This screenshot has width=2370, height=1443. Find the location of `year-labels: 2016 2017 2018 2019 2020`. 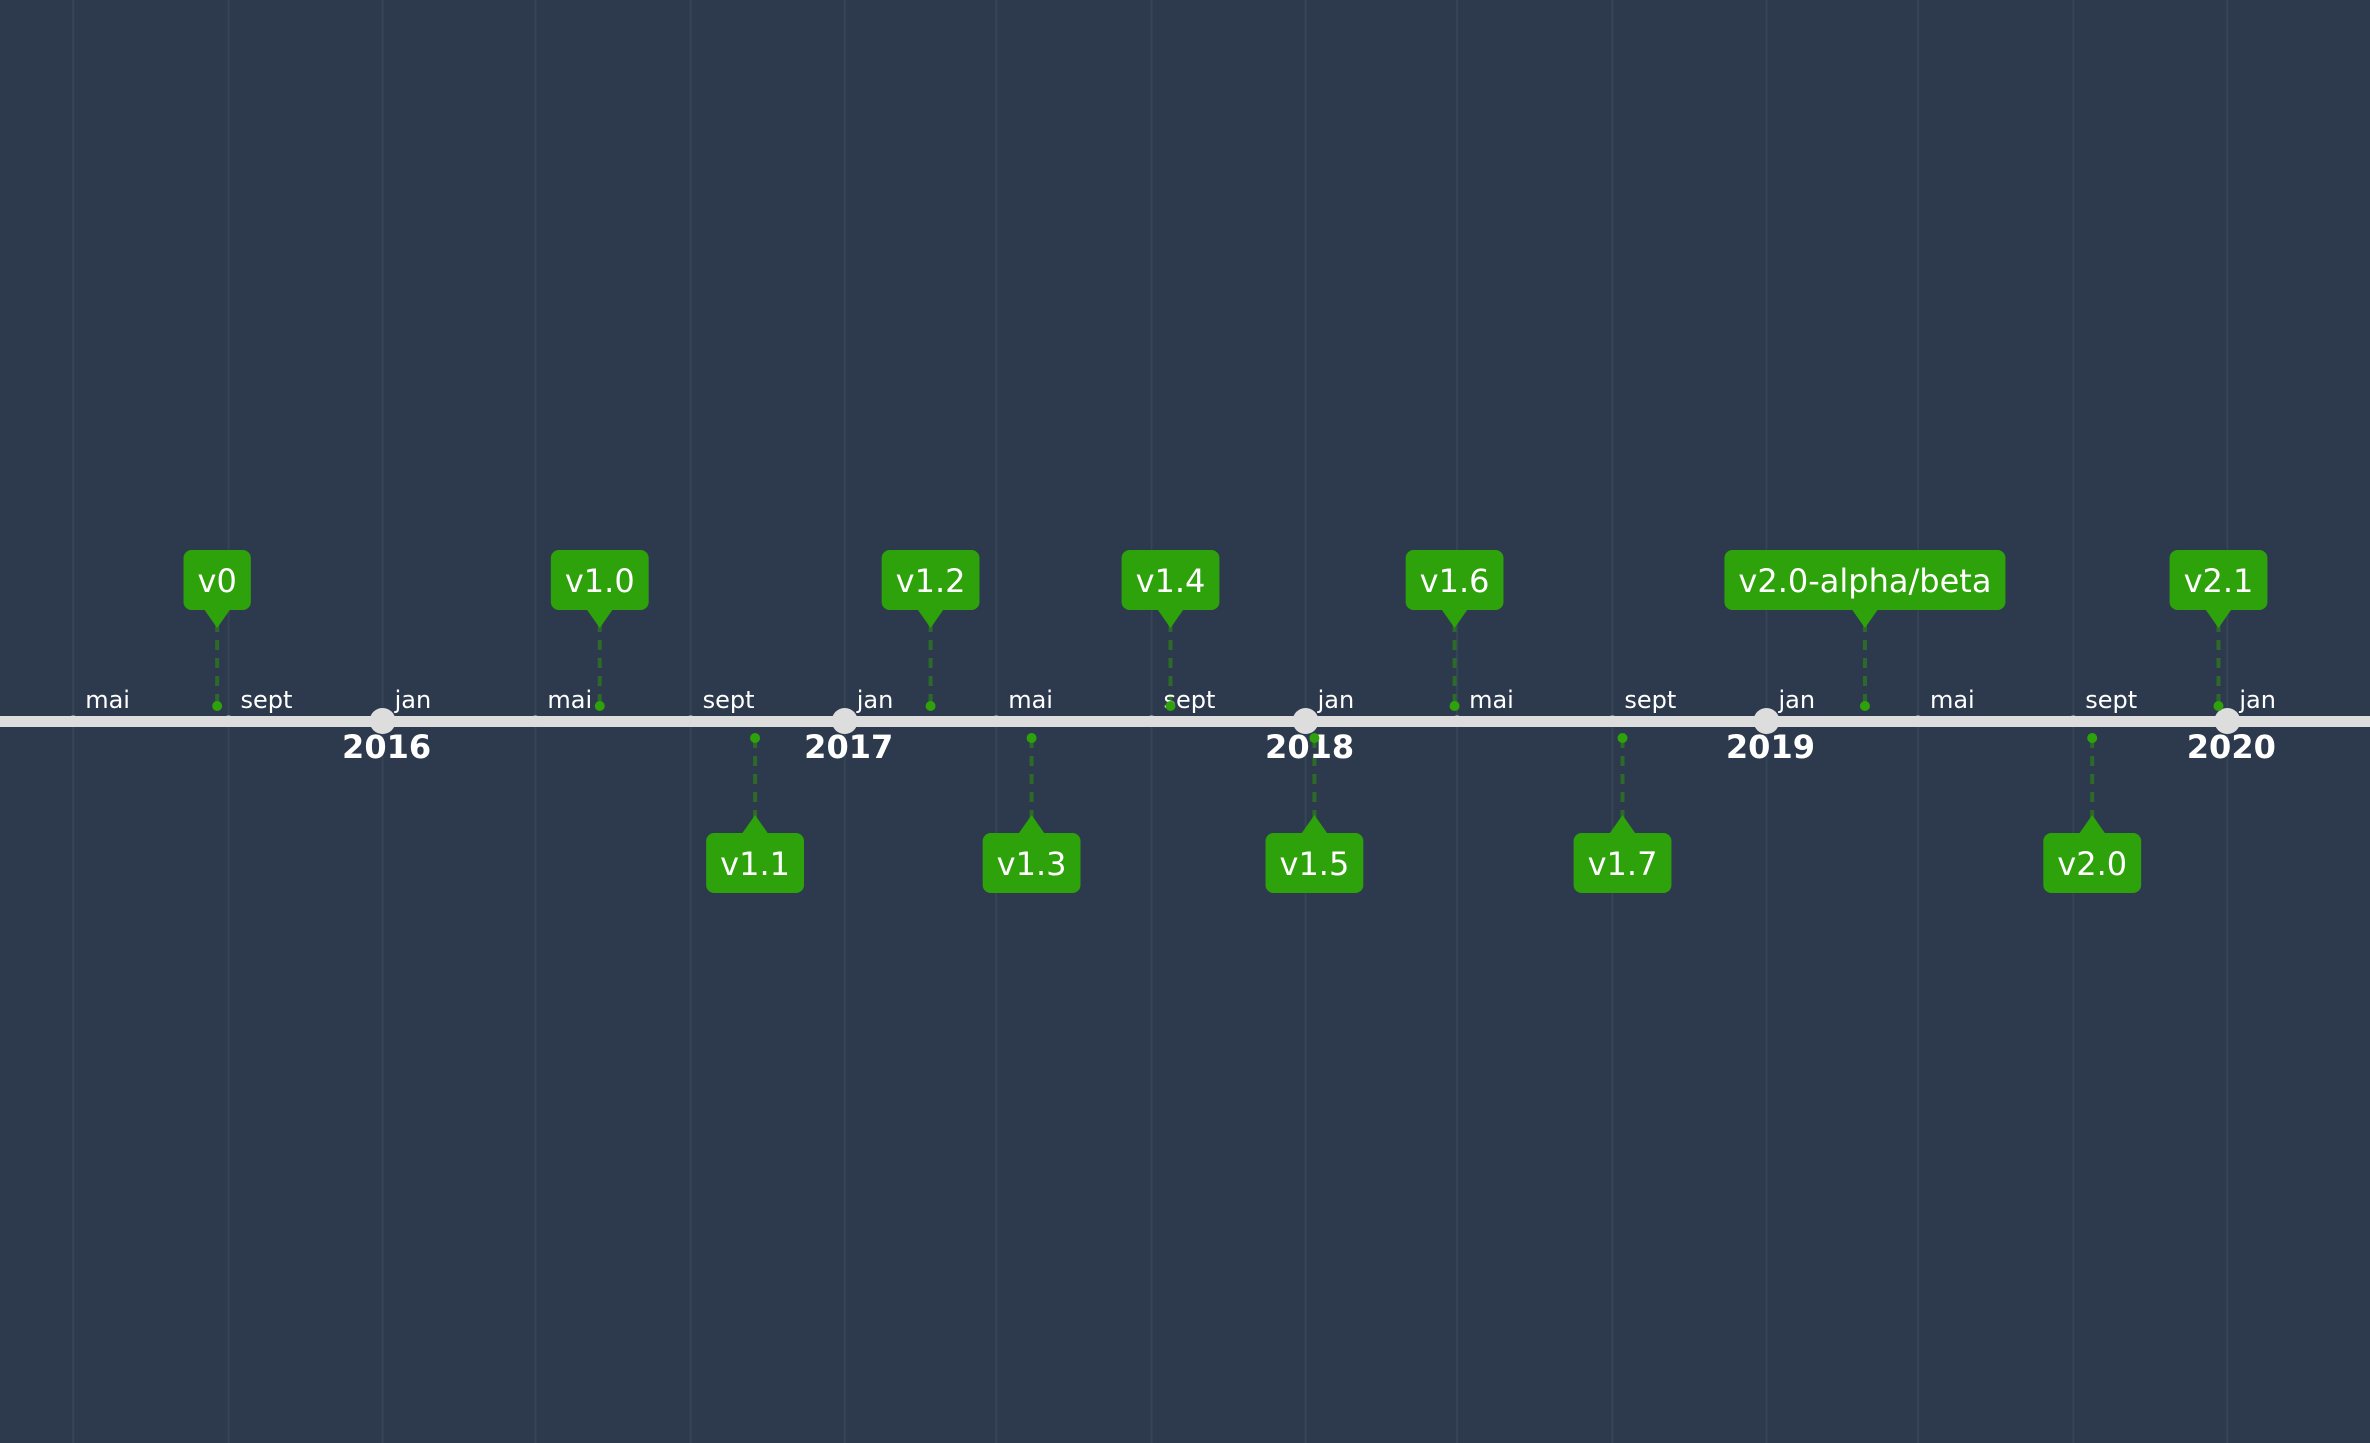

year-labels: 2016 2017 2018 2019 2020 is located at coordinates (1309, 747).